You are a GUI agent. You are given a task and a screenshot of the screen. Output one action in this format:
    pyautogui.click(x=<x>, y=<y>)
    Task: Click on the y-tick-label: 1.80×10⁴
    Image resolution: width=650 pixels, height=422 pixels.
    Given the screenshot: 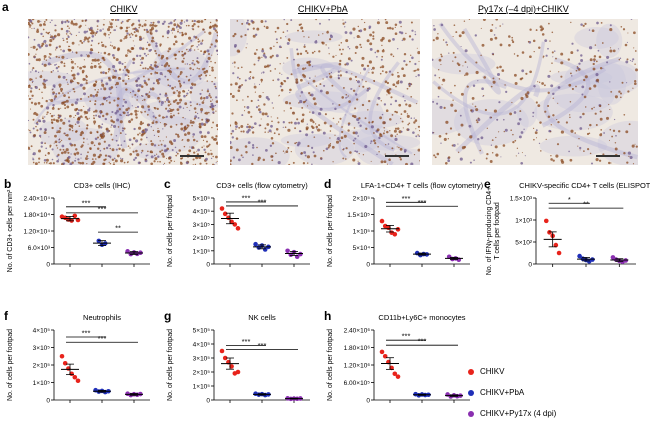 What is the action you would take?
    pyautogui.click(x=37, y=215)
    